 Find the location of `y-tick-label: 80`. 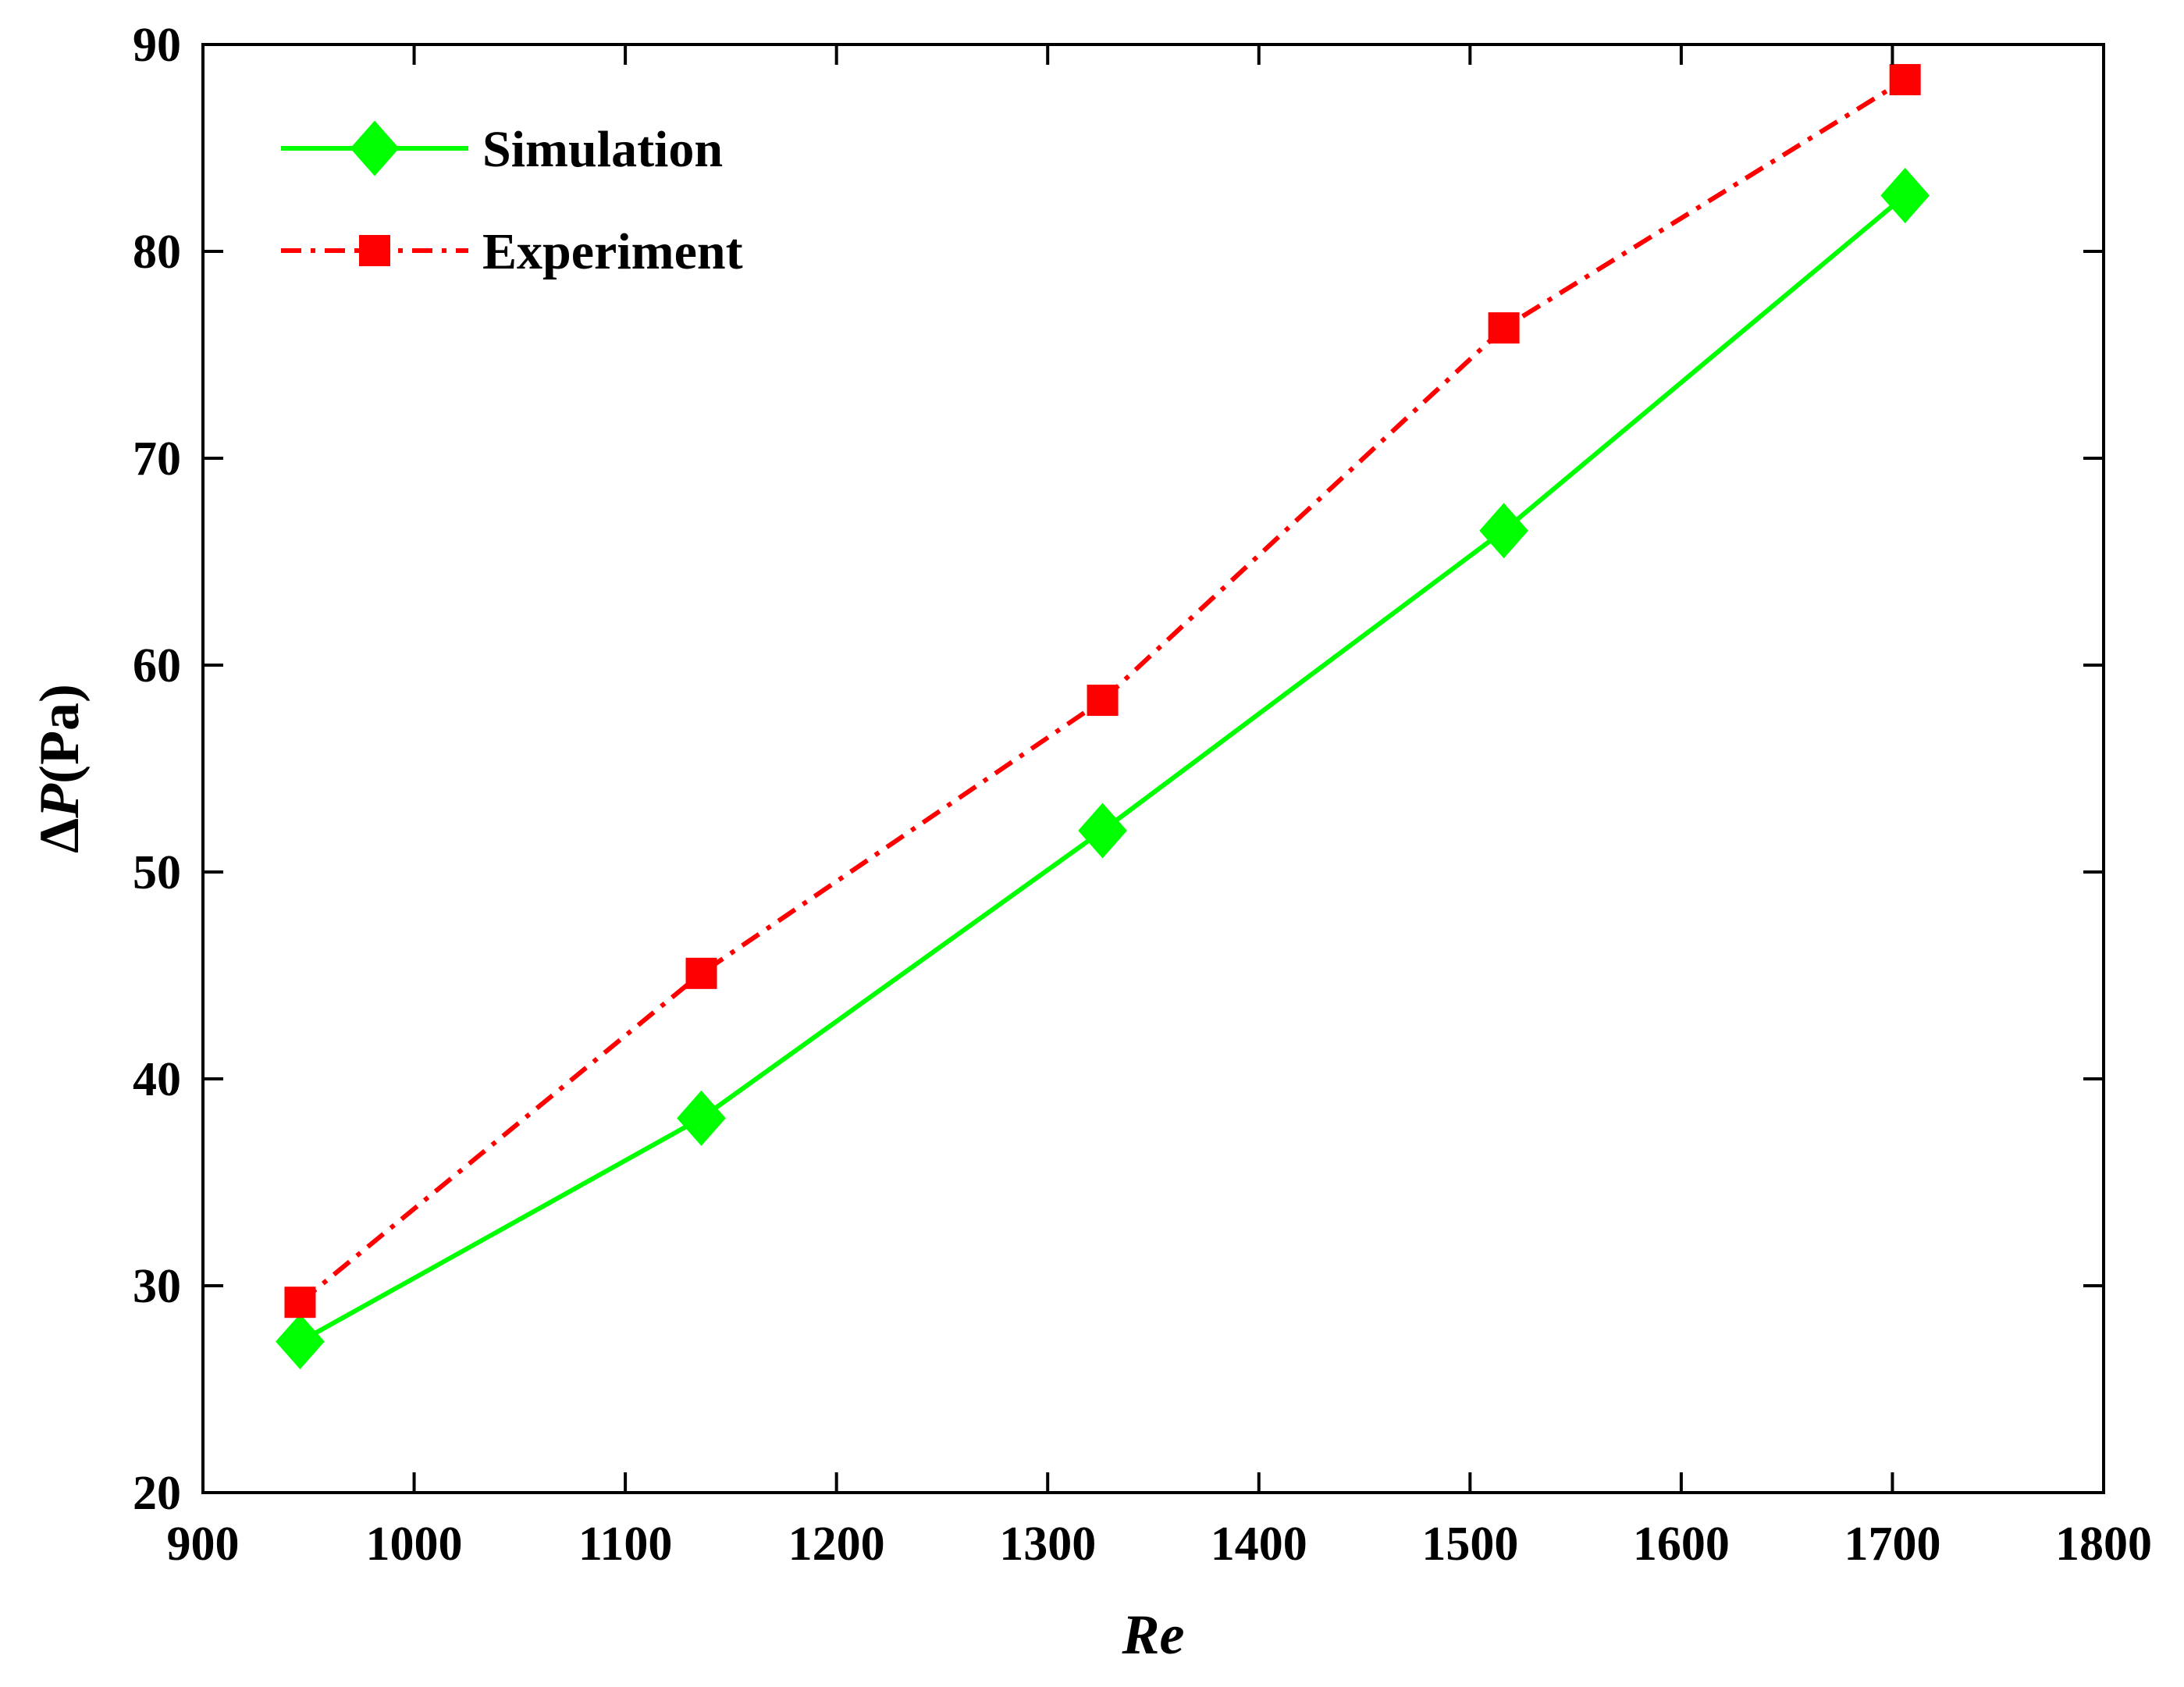

y-tick-label: 80 is located at coordinates (157, 252).